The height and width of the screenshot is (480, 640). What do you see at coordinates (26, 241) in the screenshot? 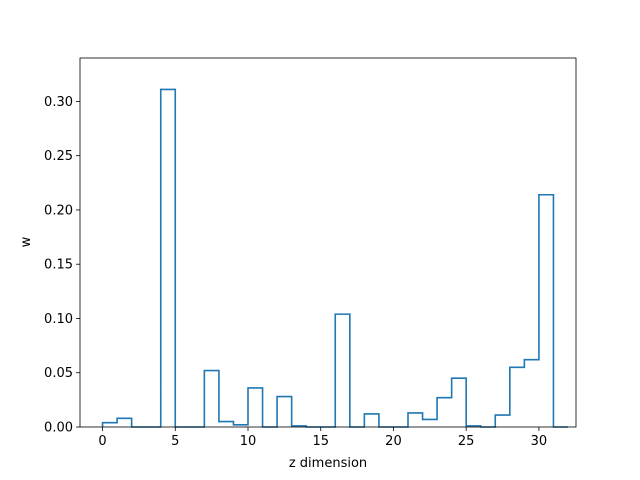
I see `y-axis-label: w` at bounding box center [26, 241].